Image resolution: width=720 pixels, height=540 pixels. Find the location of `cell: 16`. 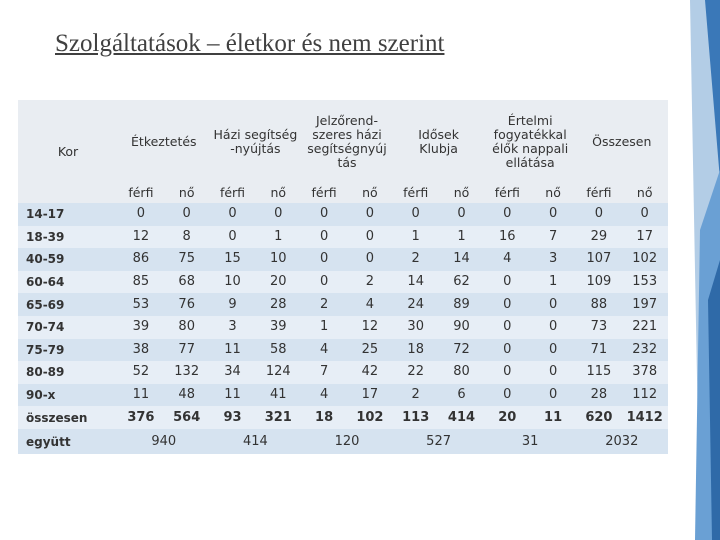

cell: 16 is located at coordinates (507, 237).